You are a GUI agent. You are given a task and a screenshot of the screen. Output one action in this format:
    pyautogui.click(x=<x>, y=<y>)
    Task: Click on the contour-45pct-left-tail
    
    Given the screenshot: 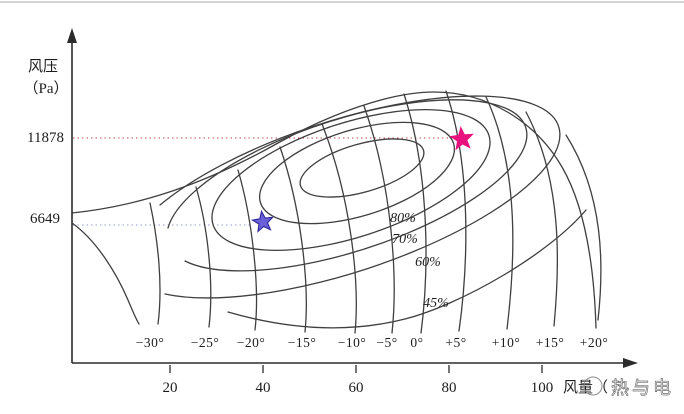 What is the action you would take?
    pyautogui.click(x=105, y=273)
    